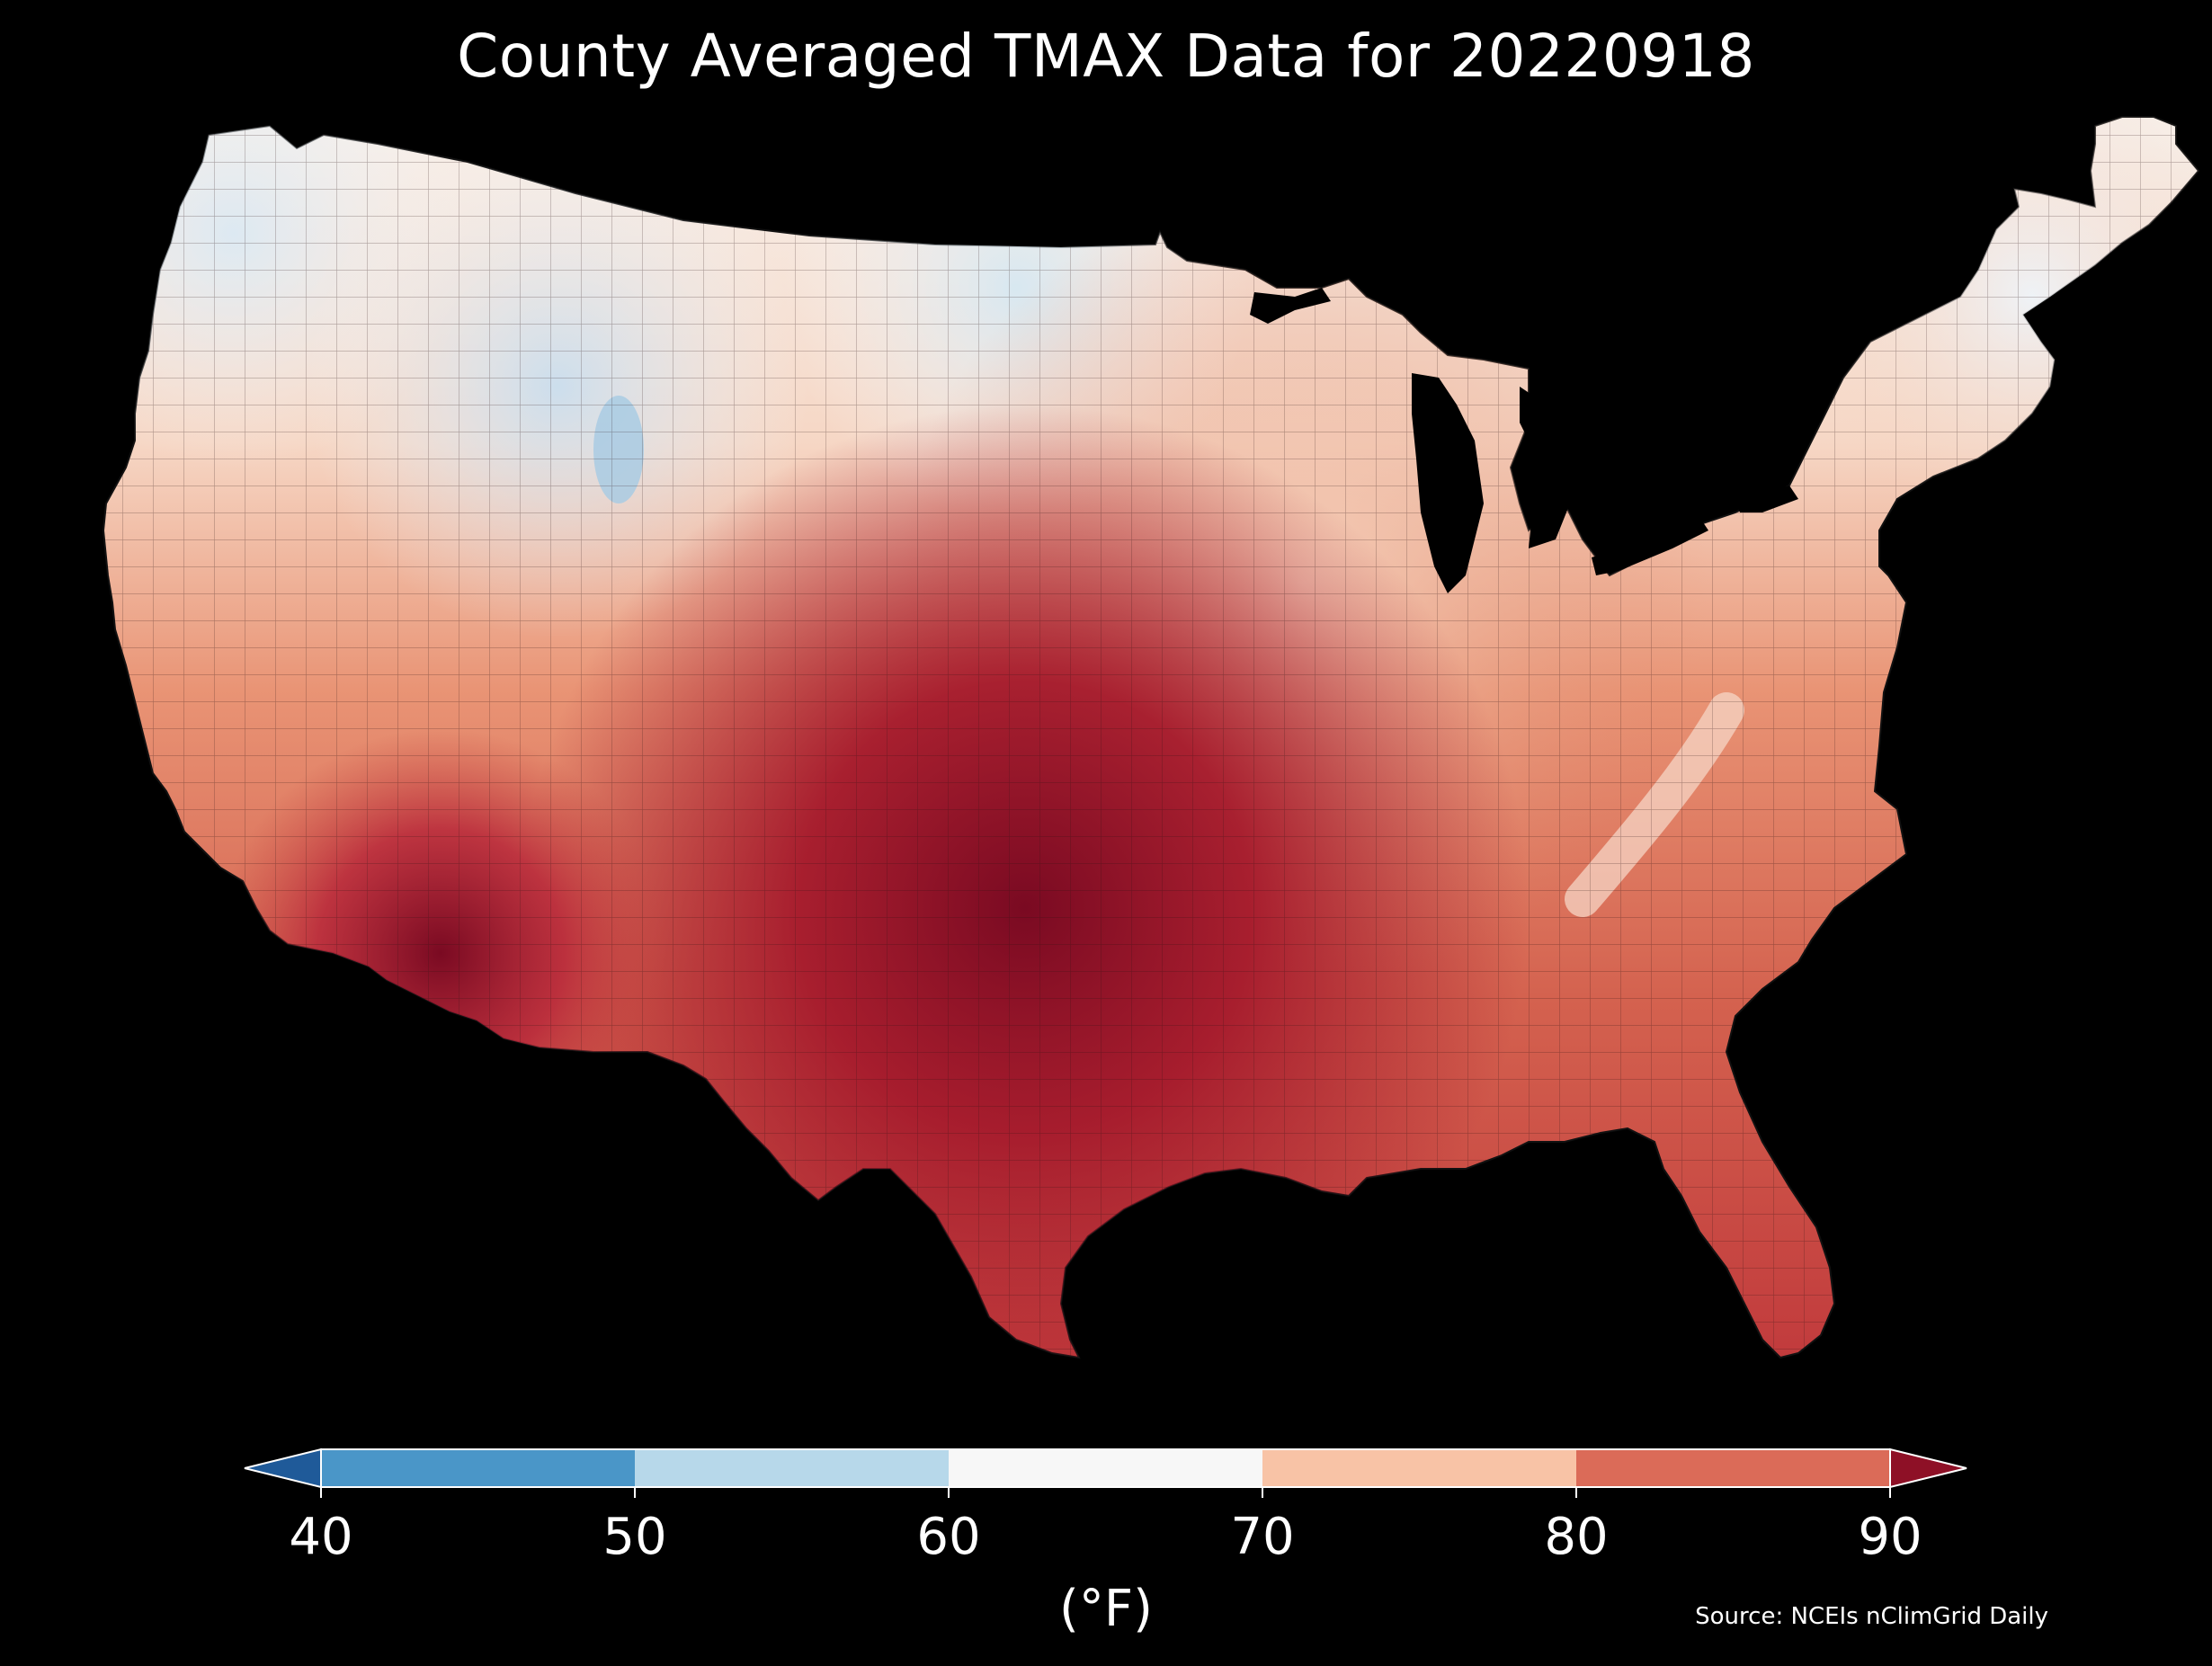  I want to click on colorbar-tick-label-50: 50, so click(634, 1537).